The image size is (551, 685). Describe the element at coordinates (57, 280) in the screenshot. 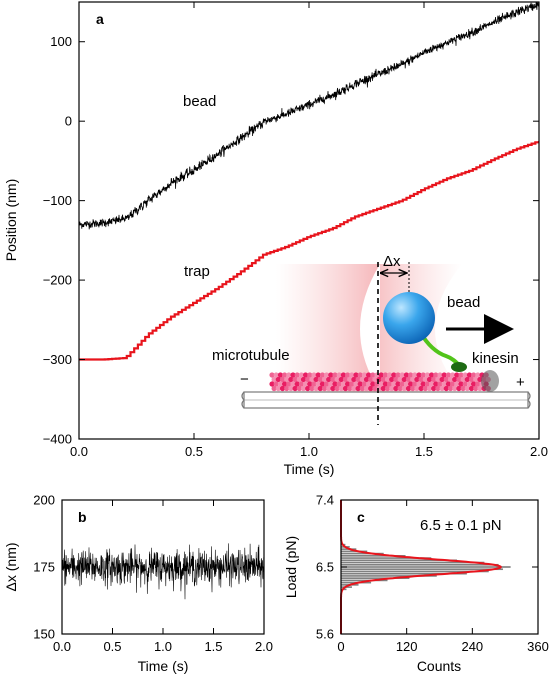

I see `panel-a-ytick-label: −200` at that location.